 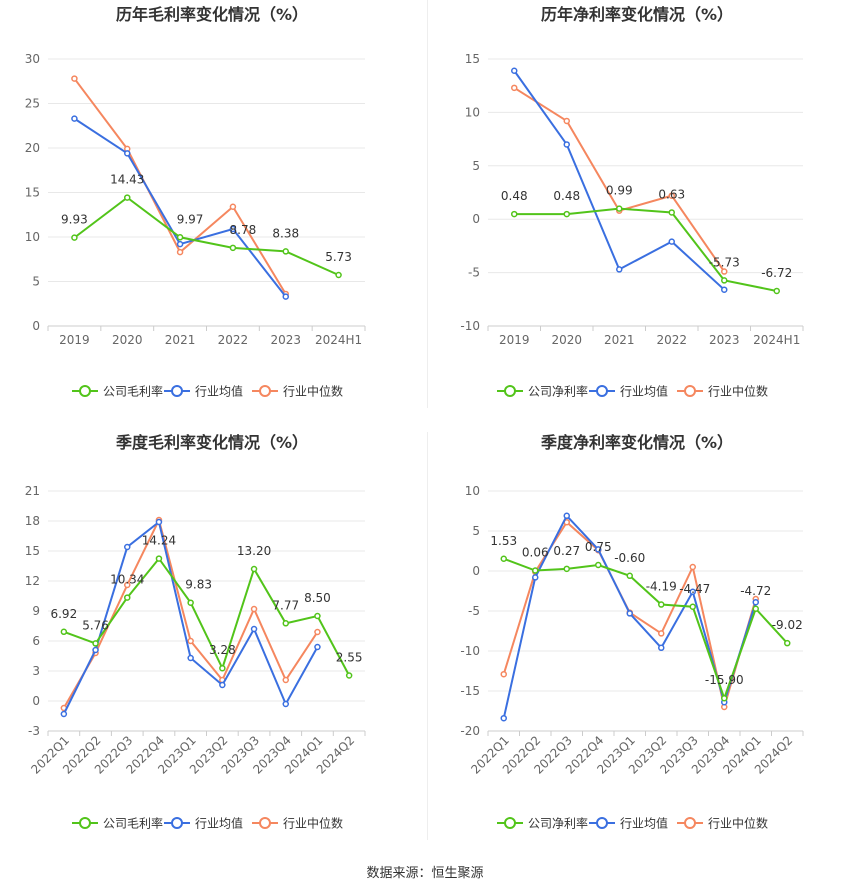 I want to click on series-line-industry-median, so click(x=180, y=186).